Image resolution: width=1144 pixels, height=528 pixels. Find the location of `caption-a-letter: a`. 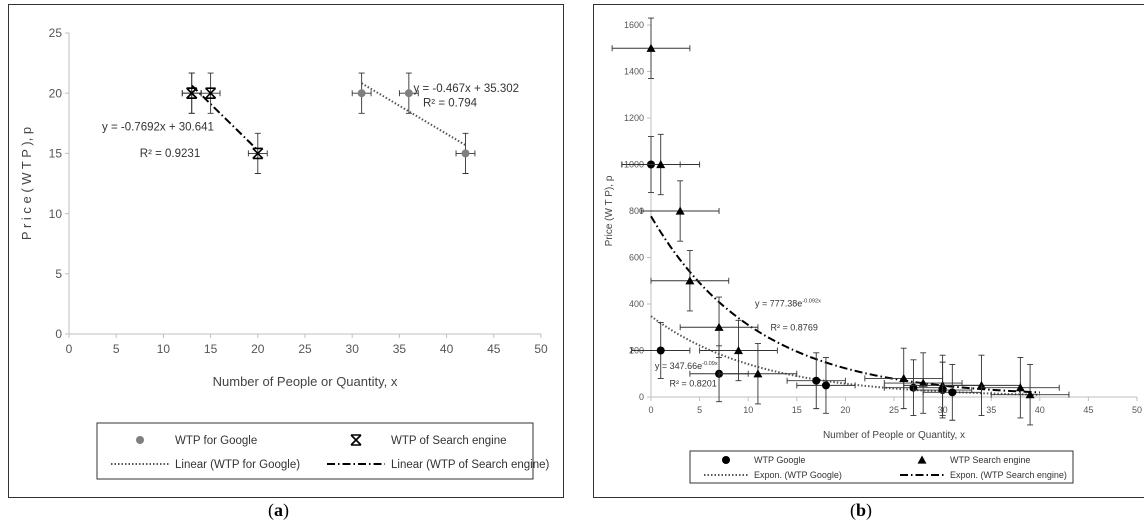

caption-a-letter: a is located at coordinates (278, 510).